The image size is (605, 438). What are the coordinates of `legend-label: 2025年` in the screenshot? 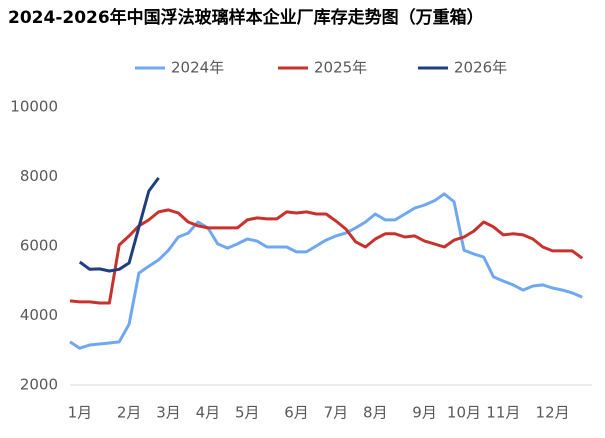 It's located at (340, 68).